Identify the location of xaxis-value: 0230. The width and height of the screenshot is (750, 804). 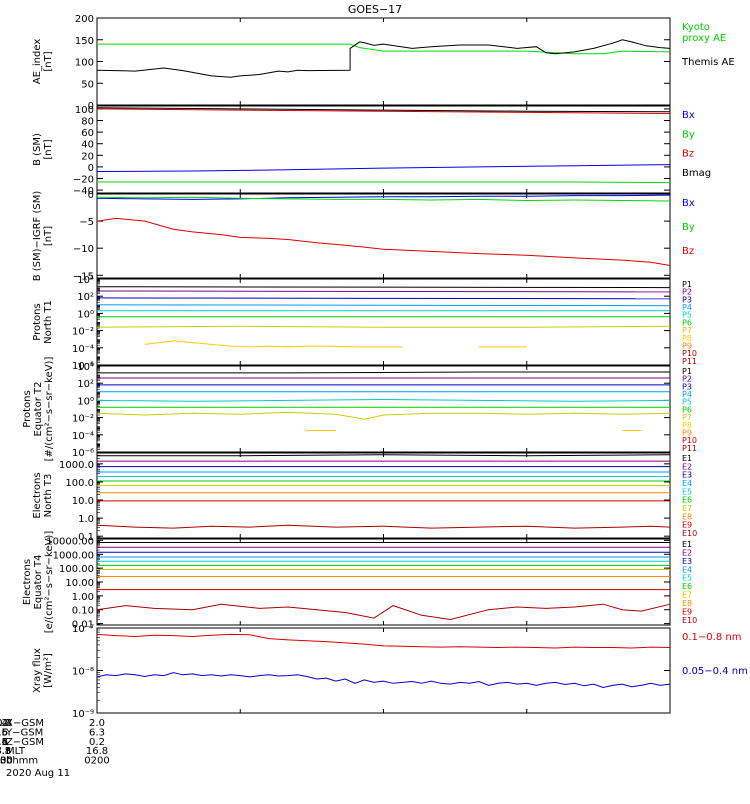
(6, 761).